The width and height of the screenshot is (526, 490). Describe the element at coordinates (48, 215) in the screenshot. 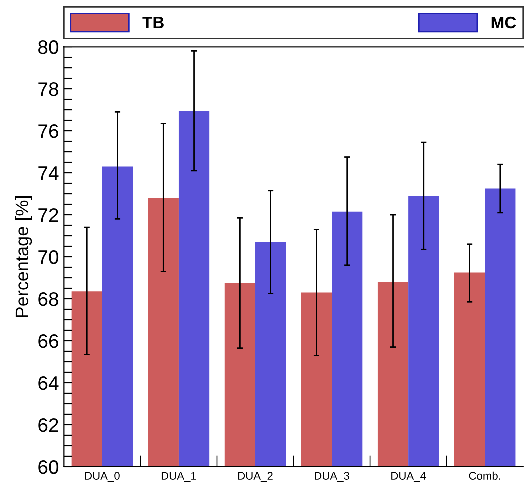

I see `y-tick-label: 72` at that location.